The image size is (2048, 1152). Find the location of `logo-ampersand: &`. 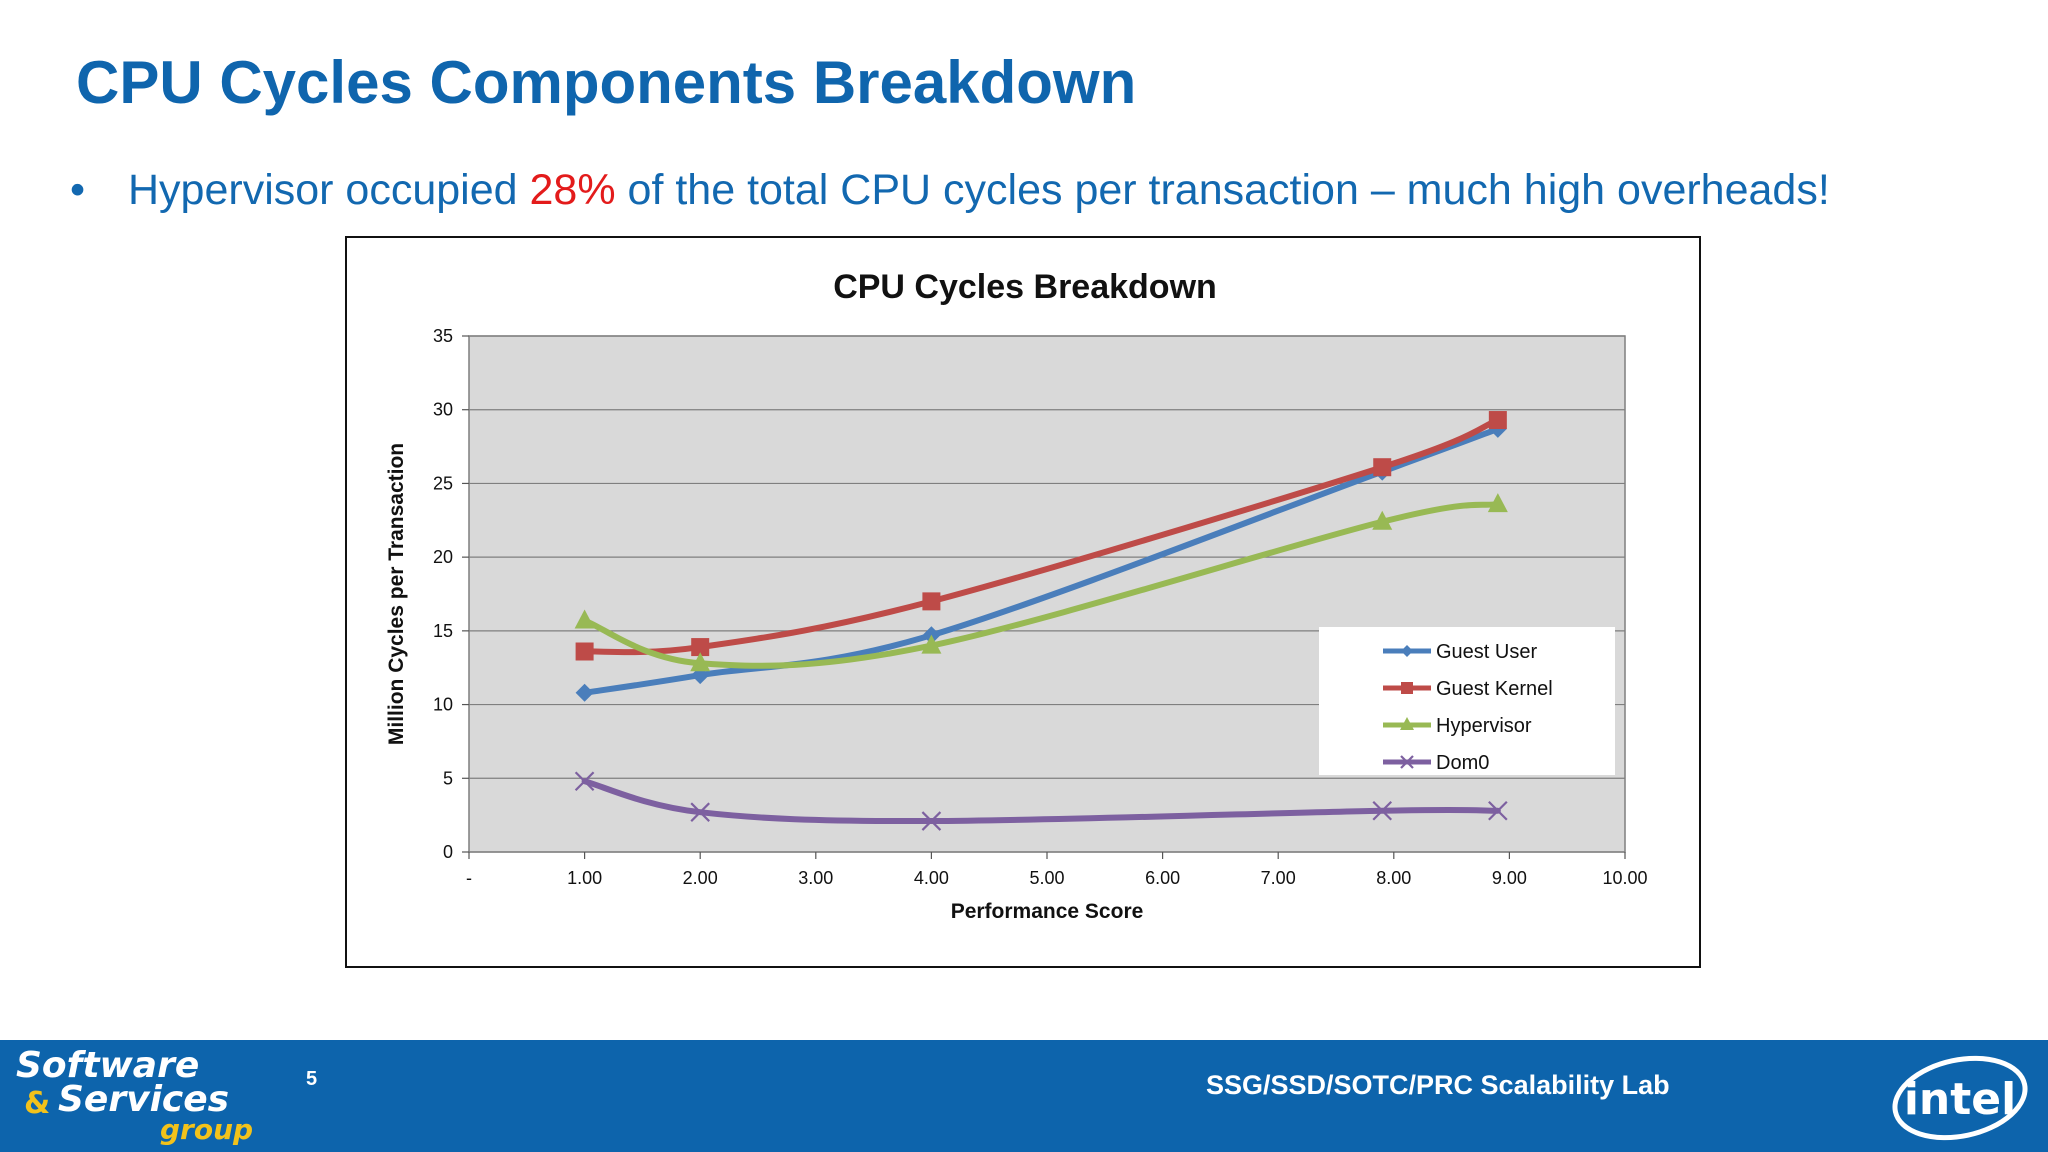

logo-ampersand: & is located at coordinates (37, 1103).